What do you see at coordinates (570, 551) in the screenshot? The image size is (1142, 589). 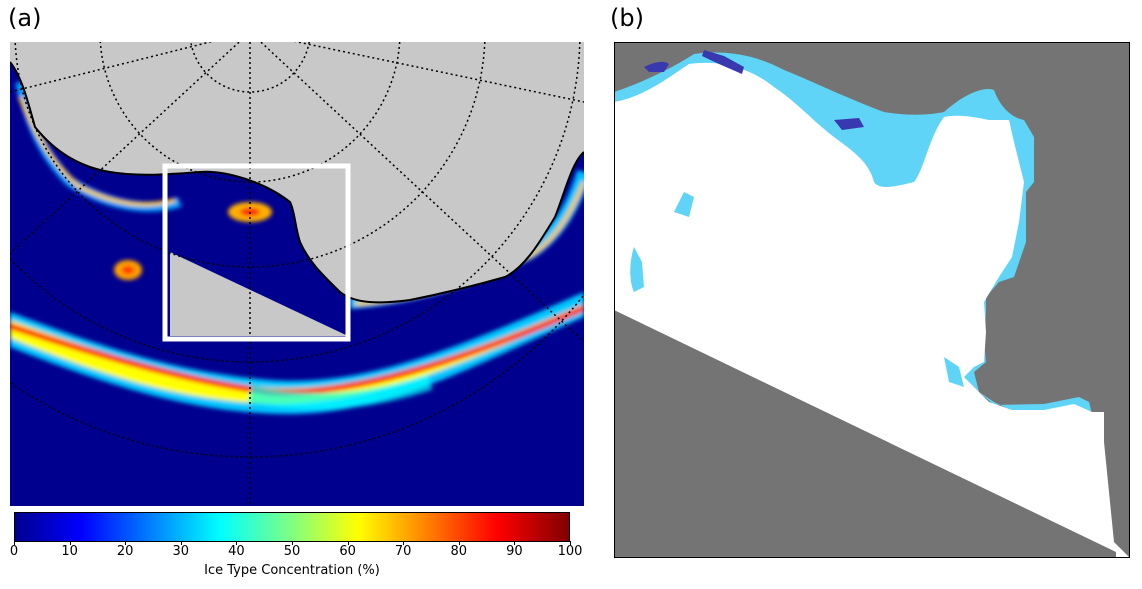 I see `colorbar-tick-label: 100` at bounding box center [570, 551].